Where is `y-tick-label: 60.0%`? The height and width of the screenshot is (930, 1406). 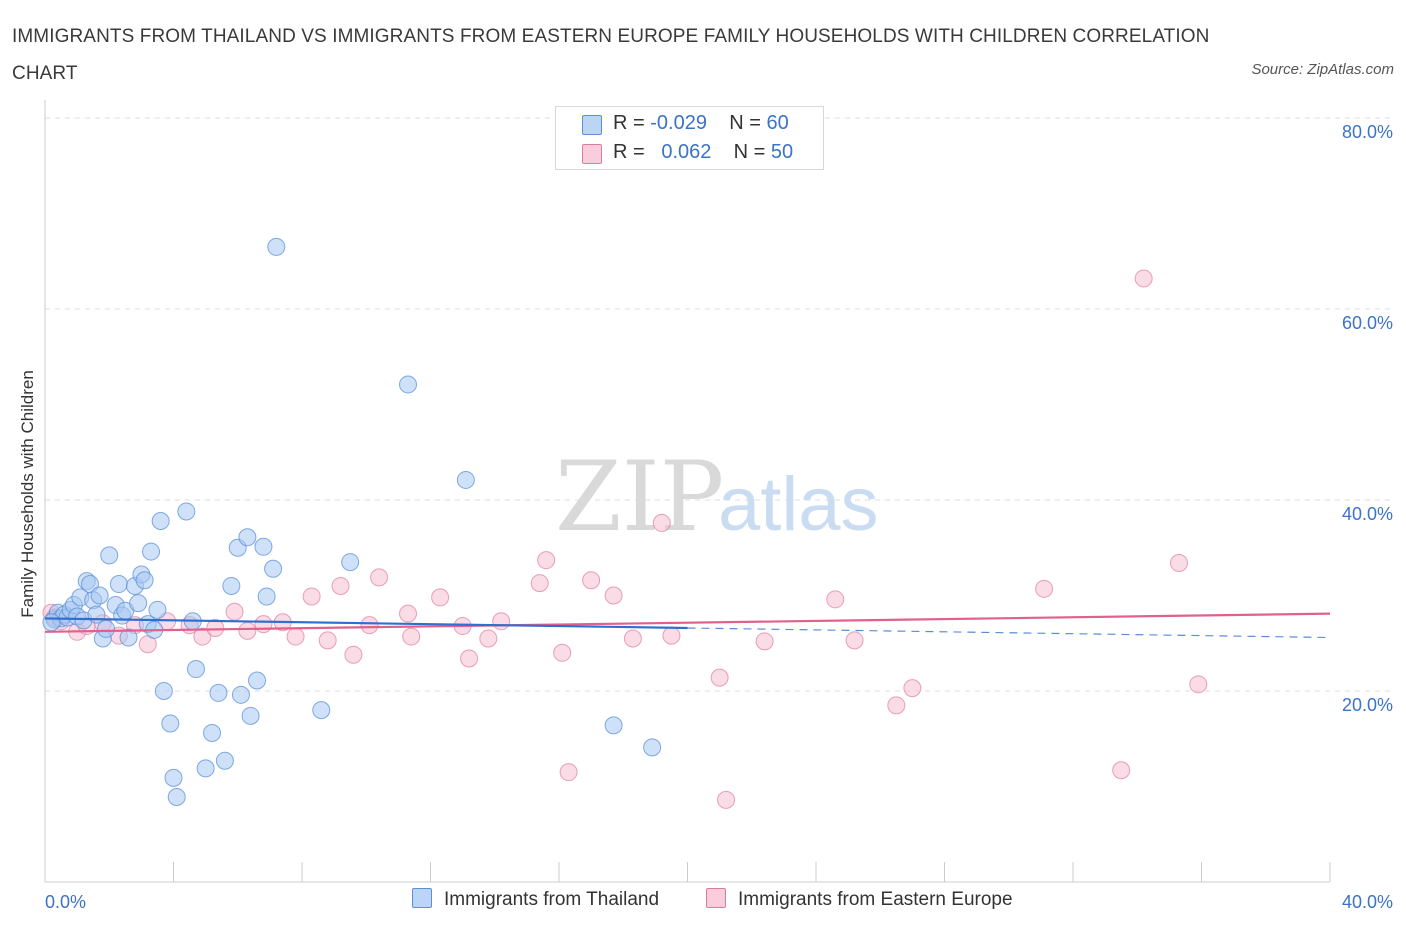
y-tick-label: 60.0% is located at coordinates (1367, 323).